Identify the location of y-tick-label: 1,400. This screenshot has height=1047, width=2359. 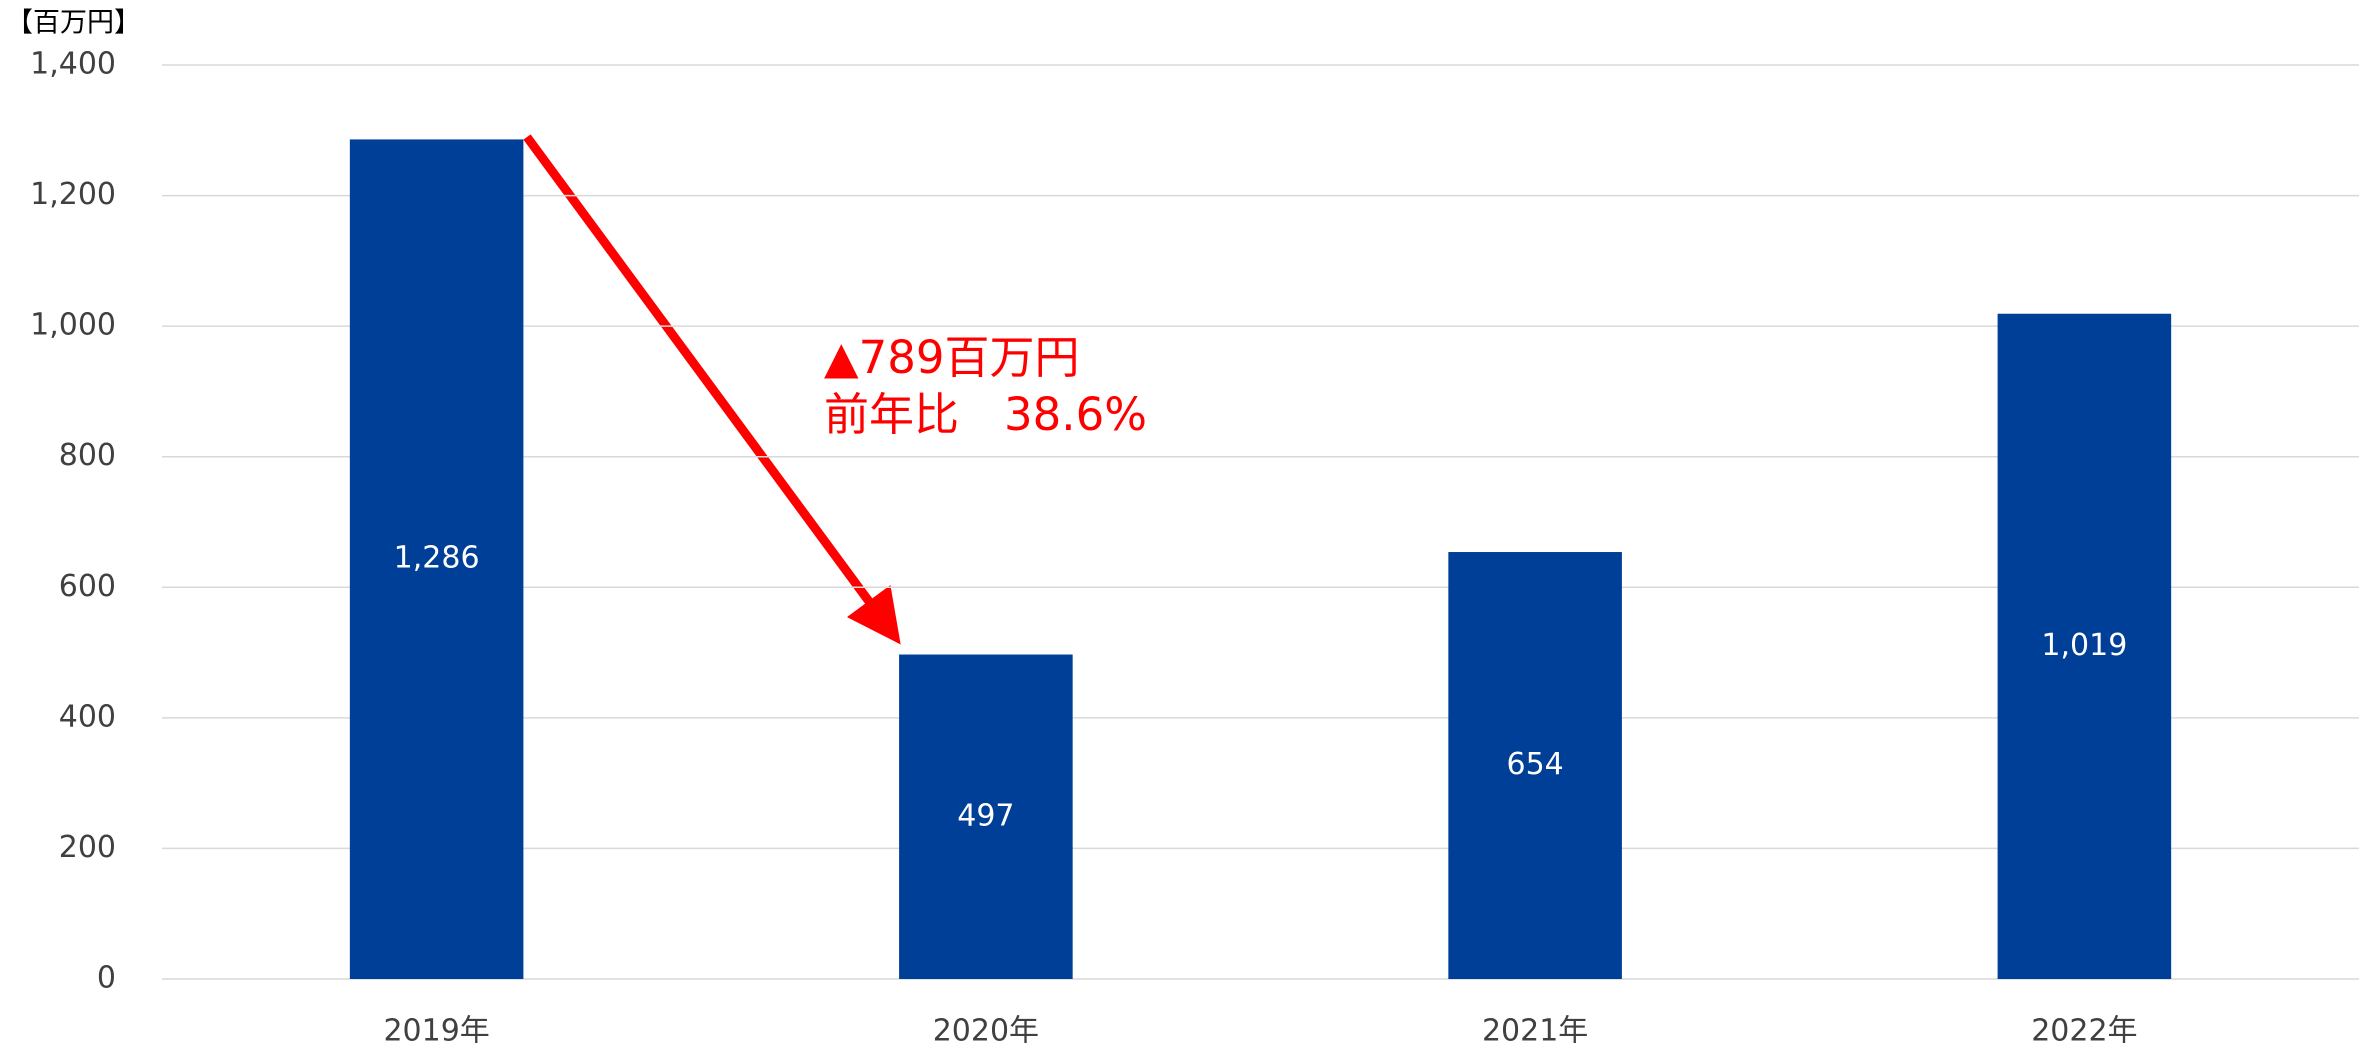
(73, 64).